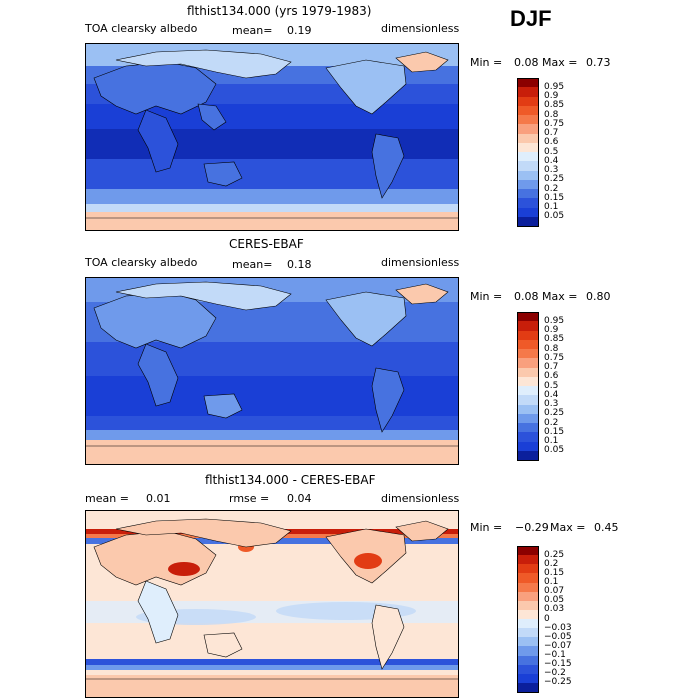 The image size is (700, 700). I want to click on panel-2-mean-label: mean=, so click(252, 264).